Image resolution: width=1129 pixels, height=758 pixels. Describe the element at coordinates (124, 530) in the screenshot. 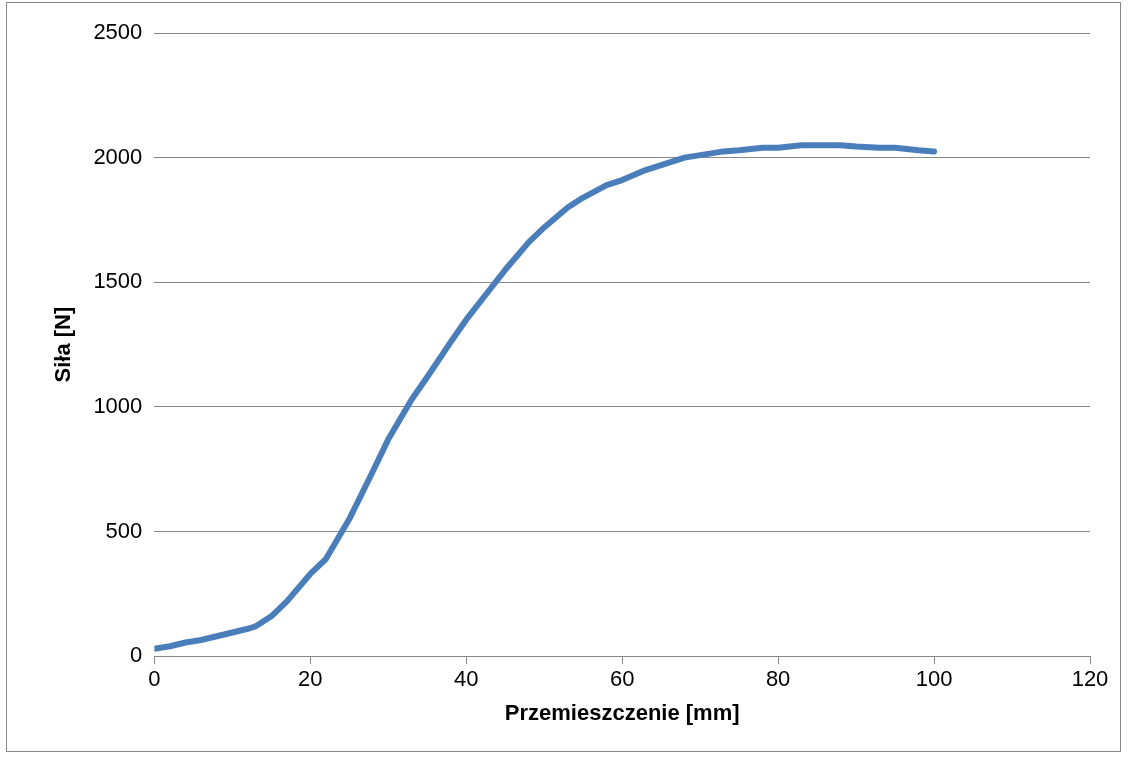

I see `y-tick-label: 500` at that location.